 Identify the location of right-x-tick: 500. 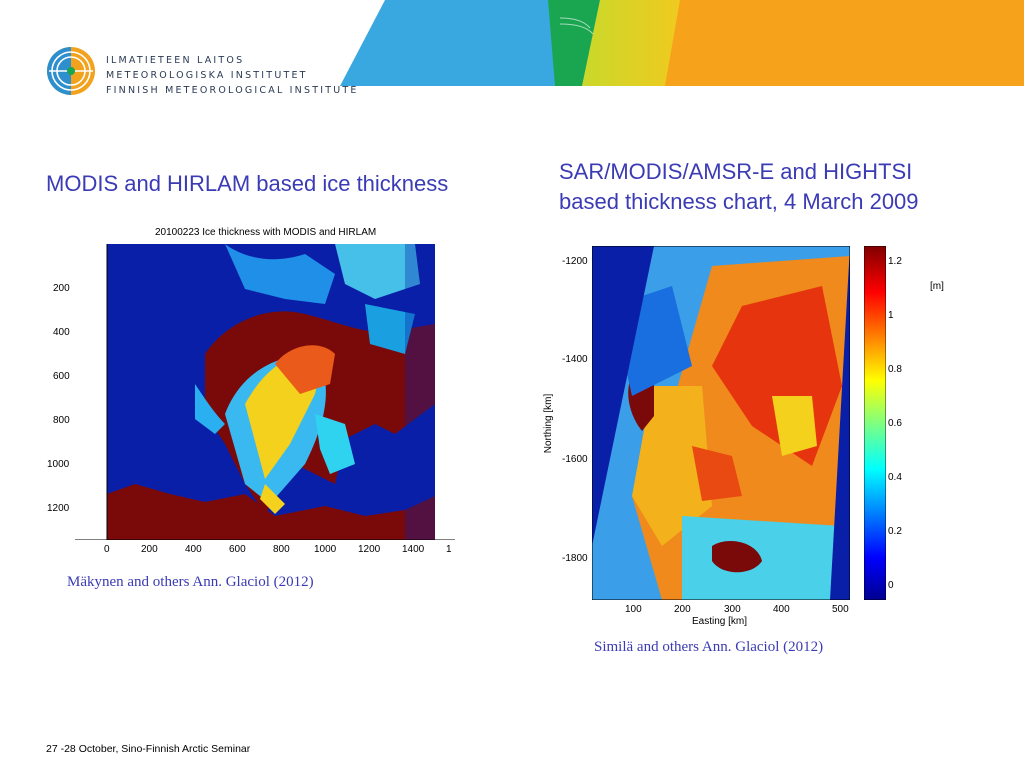
(840, 609).